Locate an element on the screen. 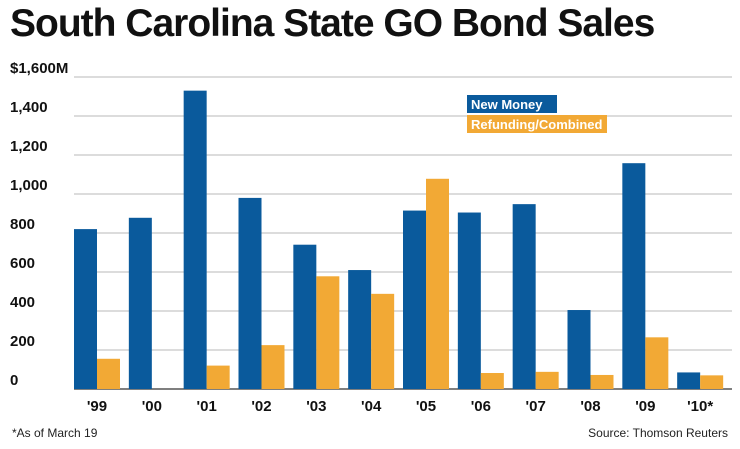  x-tick-label: '08 is located at coordinates (590, 406).